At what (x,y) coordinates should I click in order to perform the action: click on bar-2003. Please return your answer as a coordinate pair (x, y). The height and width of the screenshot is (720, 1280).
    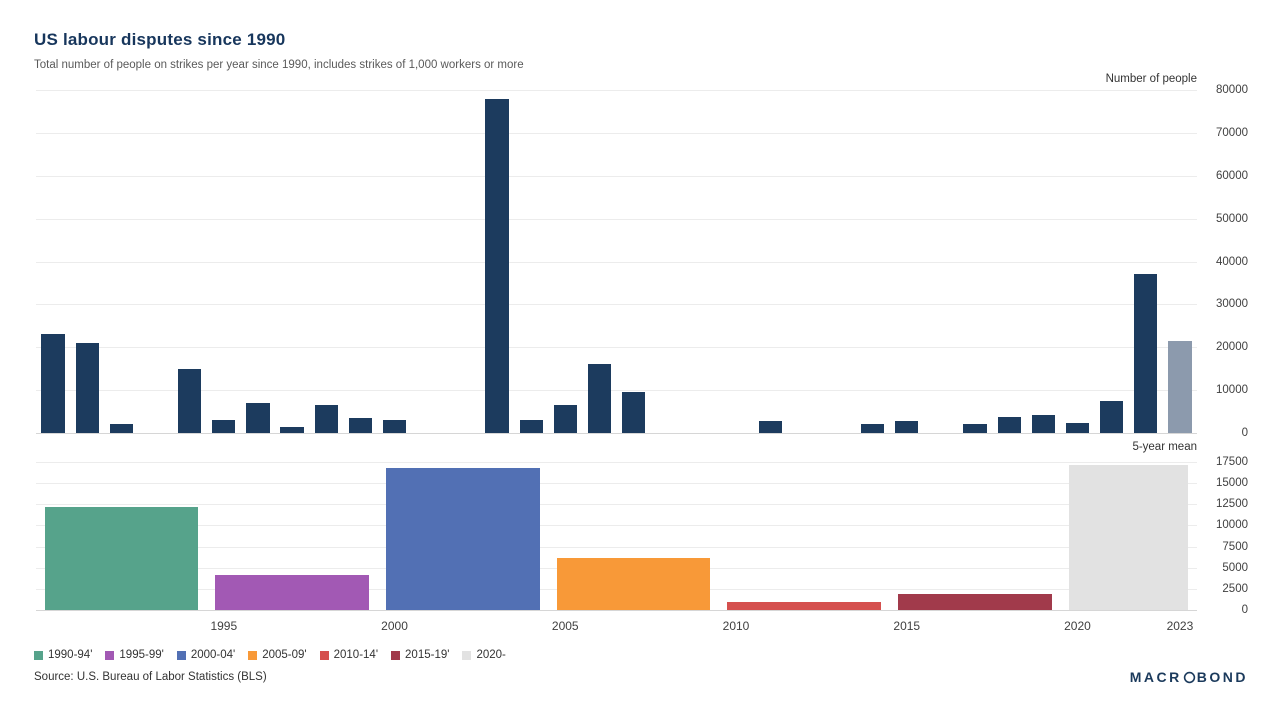
    Looking at the image, I should click on (497, 265).